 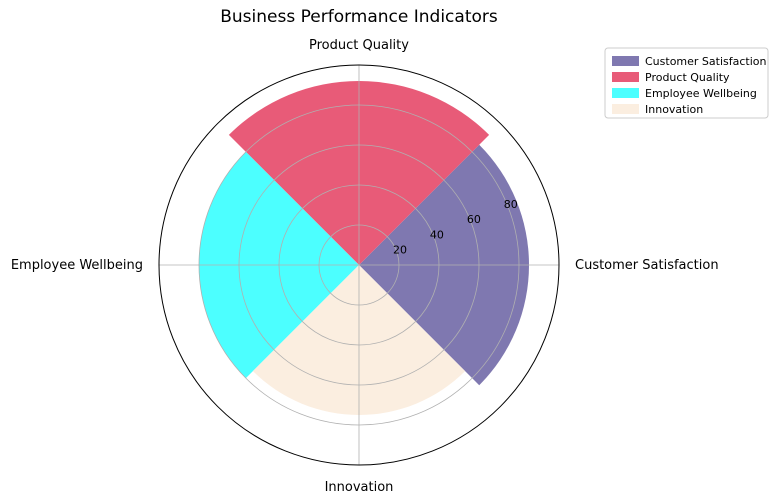 I want to click on category-label-4: Innovation, so click(x=359, y=487).